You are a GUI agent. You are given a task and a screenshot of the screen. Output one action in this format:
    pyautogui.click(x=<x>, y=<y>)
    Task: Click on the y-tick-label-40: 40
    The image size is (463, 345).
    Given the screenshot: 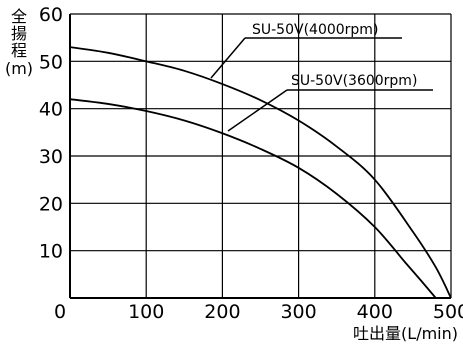 What is the action you would take?
    pyautogui.click(x=51, y=110)
    